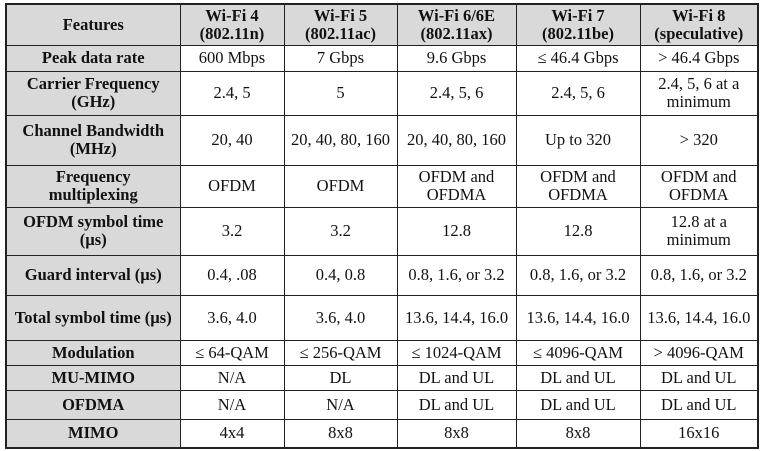 This screenshot has width=768, height=451. I want to click on table-cell: > 46.4 Gbps, so click(699, 58).